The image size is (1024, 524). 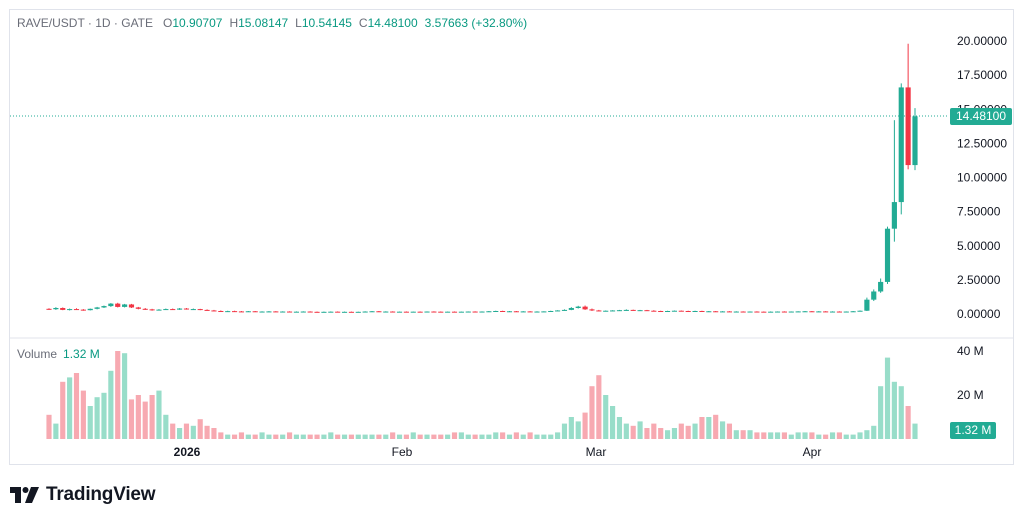 I want to click on price-tick-label: 5.00000, so click(x=979, y=246).